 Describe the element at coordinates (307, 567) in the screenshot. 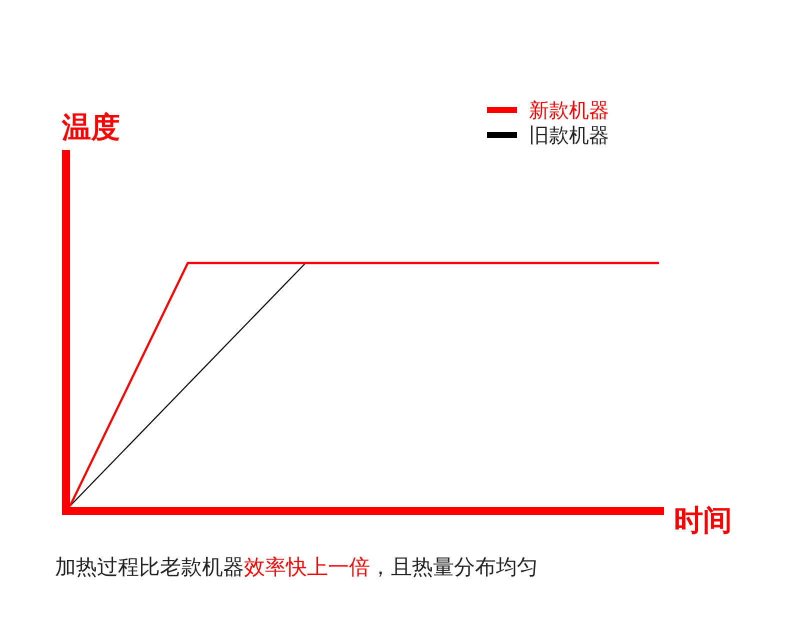

I see `annotation: 效率快上一倍` at that location.